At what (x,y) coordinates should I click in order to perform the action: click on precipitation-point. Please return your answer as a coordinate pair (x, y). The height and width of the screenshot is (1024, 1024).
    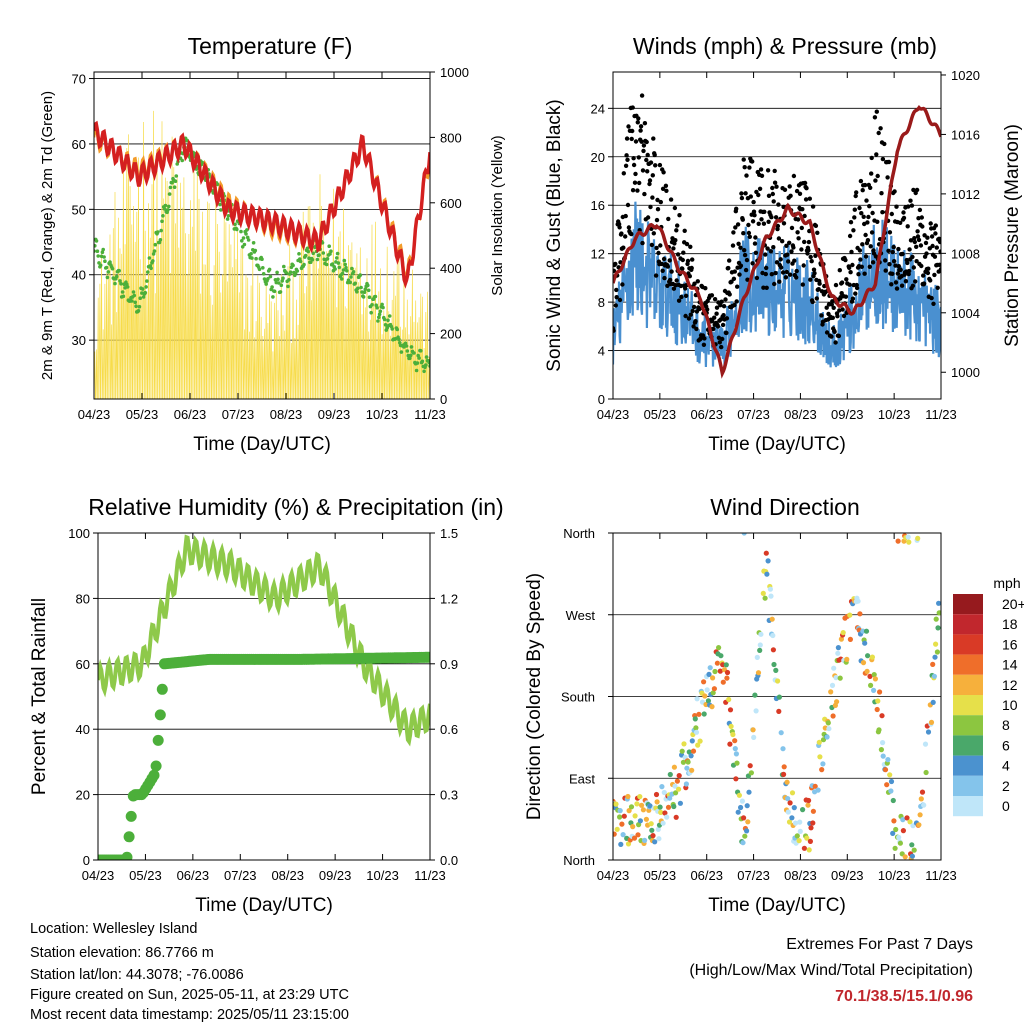
    Looking at the image, I should click on (427, 657).